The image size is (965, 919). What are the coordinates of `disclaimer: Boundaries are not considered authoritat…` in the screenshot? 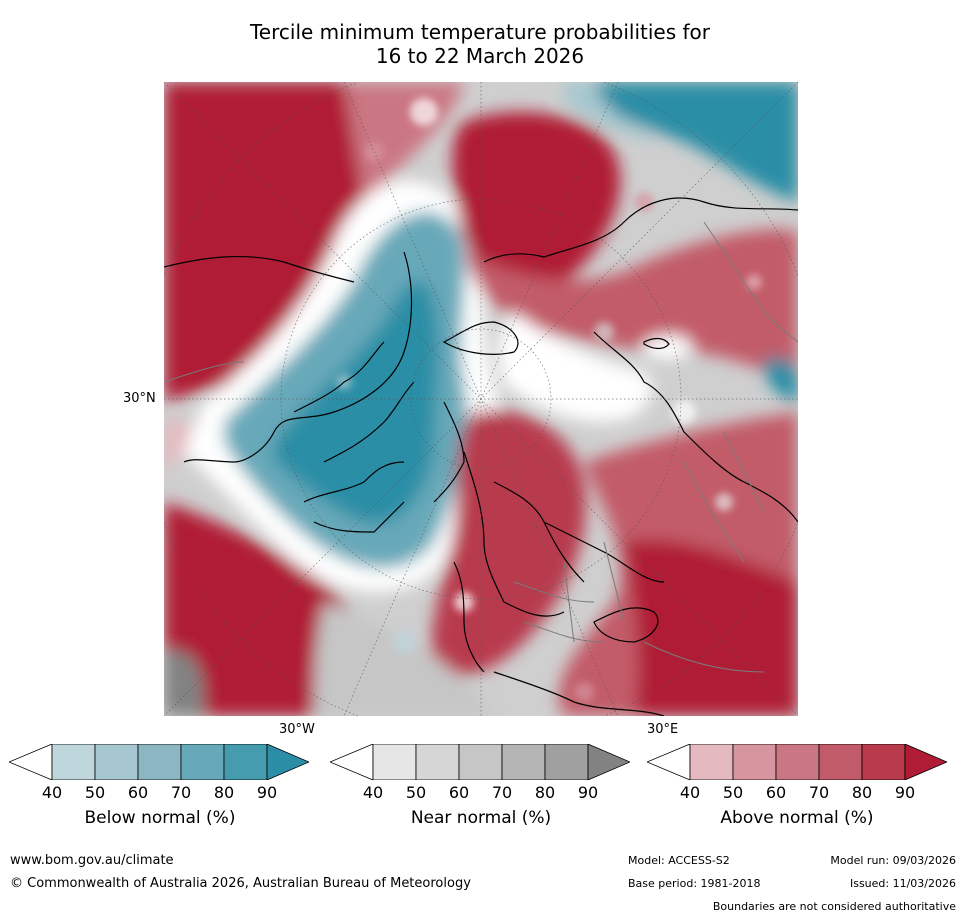 It's located at (834, 906).